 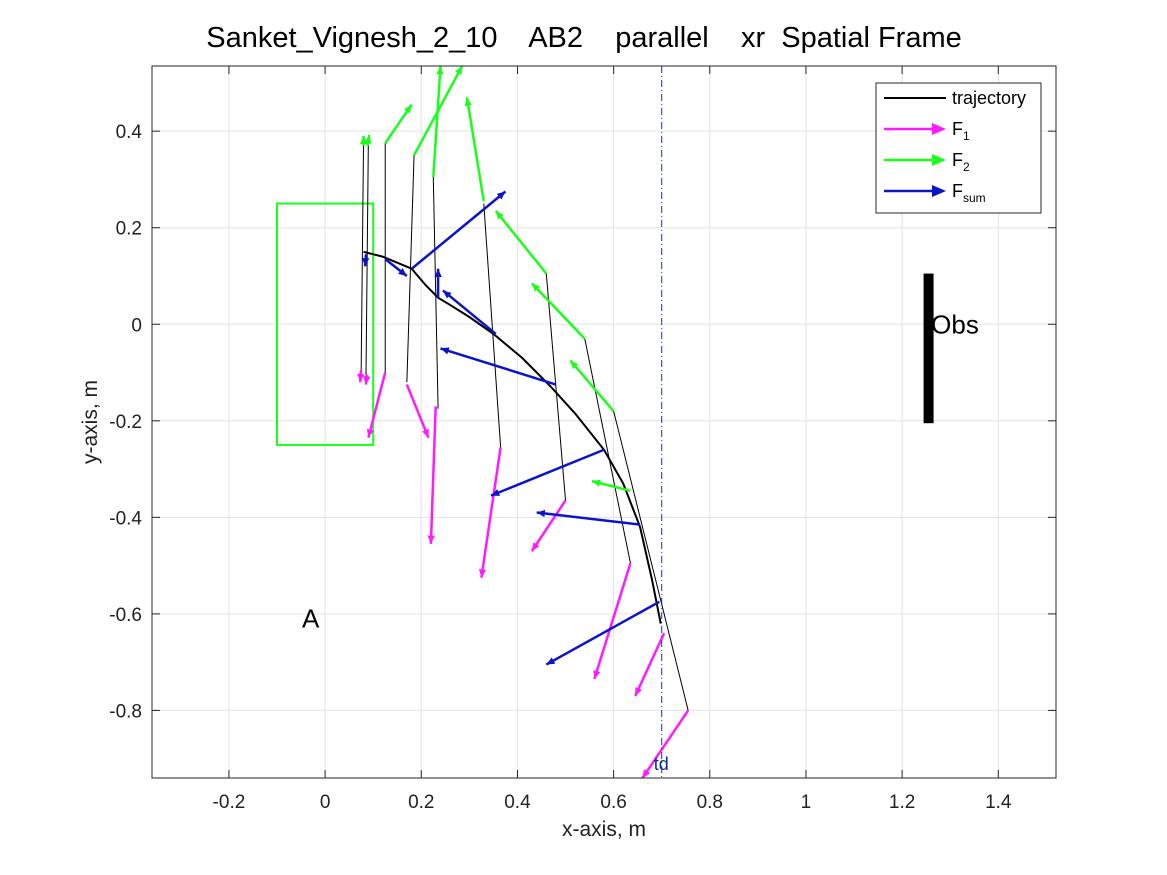 I want to click on obstacle-label: Obs, so click(x=955, y=324).